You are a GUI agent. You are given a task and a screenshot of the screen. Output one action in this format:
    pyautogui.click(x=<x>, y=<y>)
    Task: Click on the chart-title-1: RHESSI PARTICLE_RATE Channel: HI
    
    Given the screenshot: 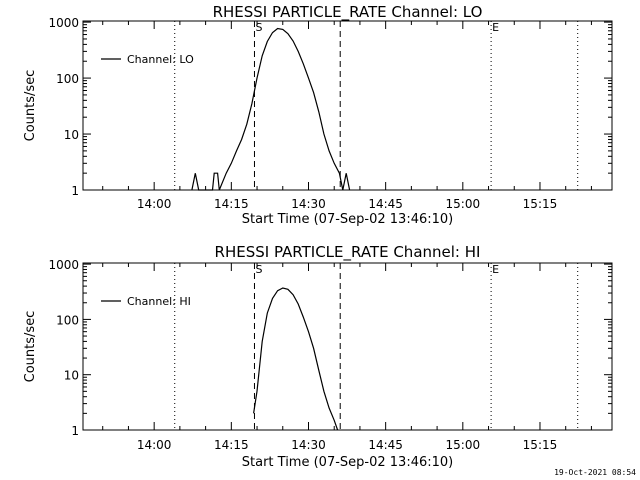 What is the action you would take?
    pyautogui.click(x=348, y=252)
    